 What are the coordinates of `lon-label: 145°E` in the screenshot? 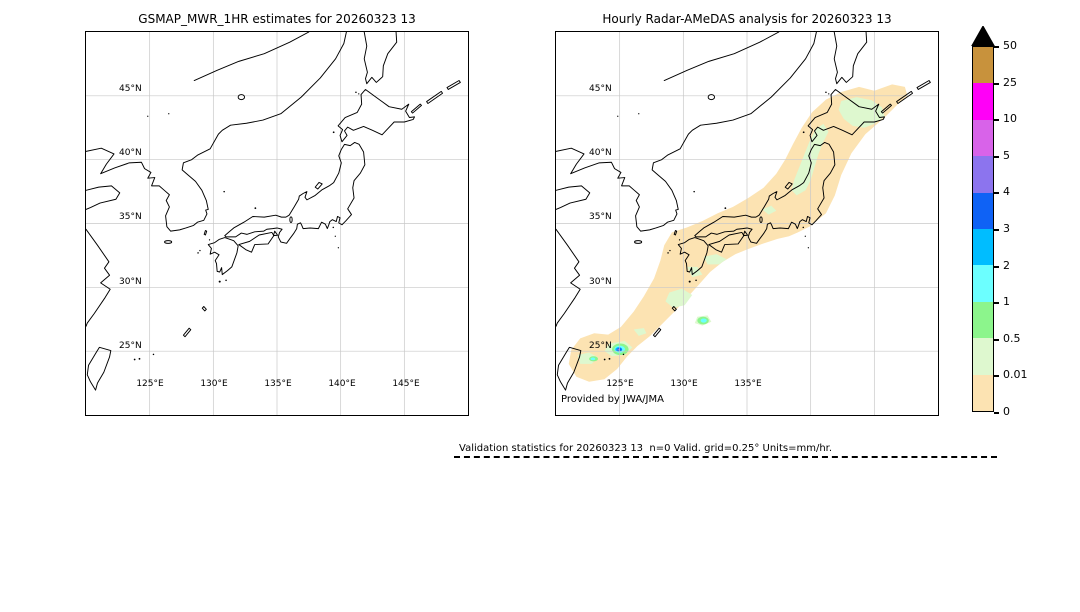 It's located at (406, 384).